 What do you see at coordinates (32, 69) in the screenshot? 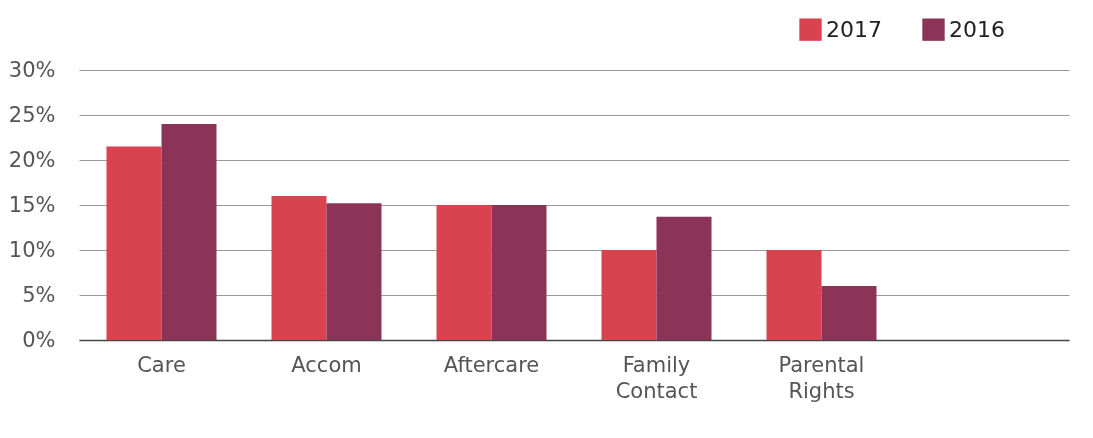
I see `y-tick-label: 30%` at bounding box center [32, 69].